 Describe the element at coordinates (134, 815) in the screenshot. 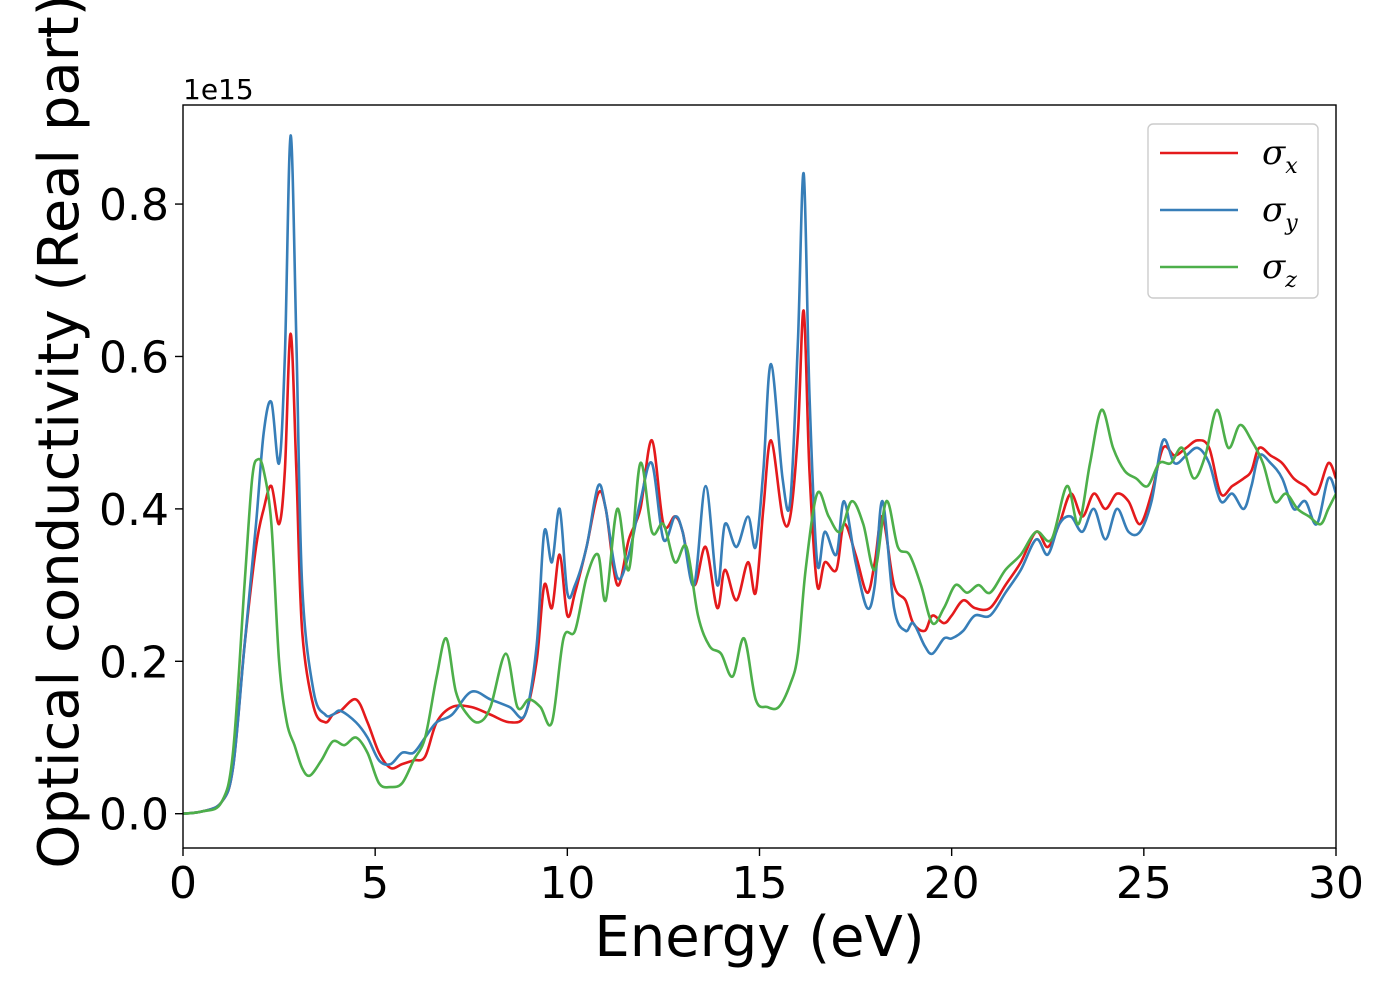

I see `y-tick-label: 0.0` at that location.